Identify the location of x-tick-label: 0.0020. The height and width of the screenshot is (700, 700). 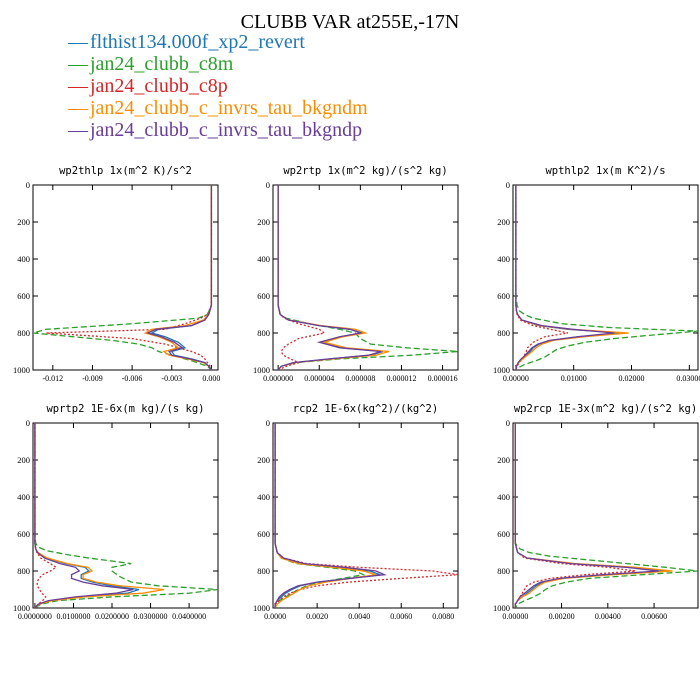
(317, 616).